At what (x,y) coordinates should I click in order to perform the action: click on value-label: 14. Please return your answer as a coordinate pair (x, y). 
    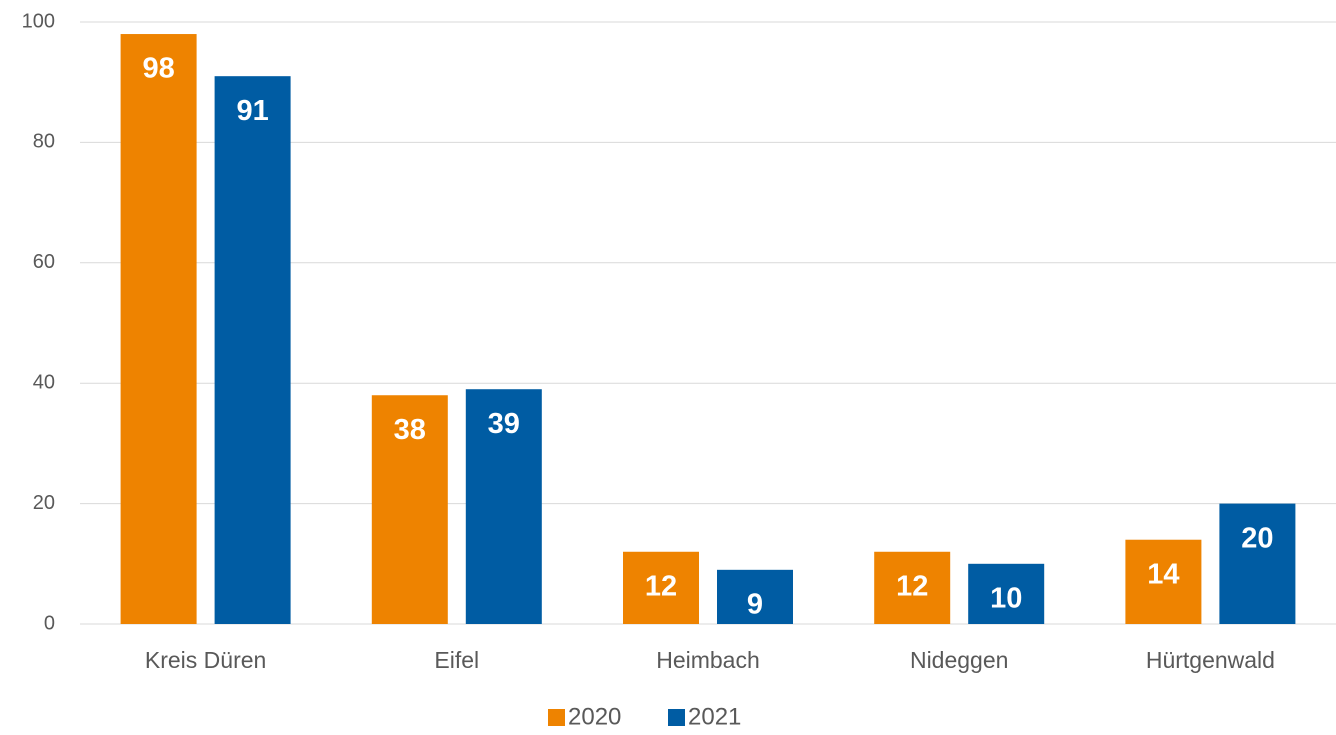
    Looking at the image, I should click on (1163, 574).